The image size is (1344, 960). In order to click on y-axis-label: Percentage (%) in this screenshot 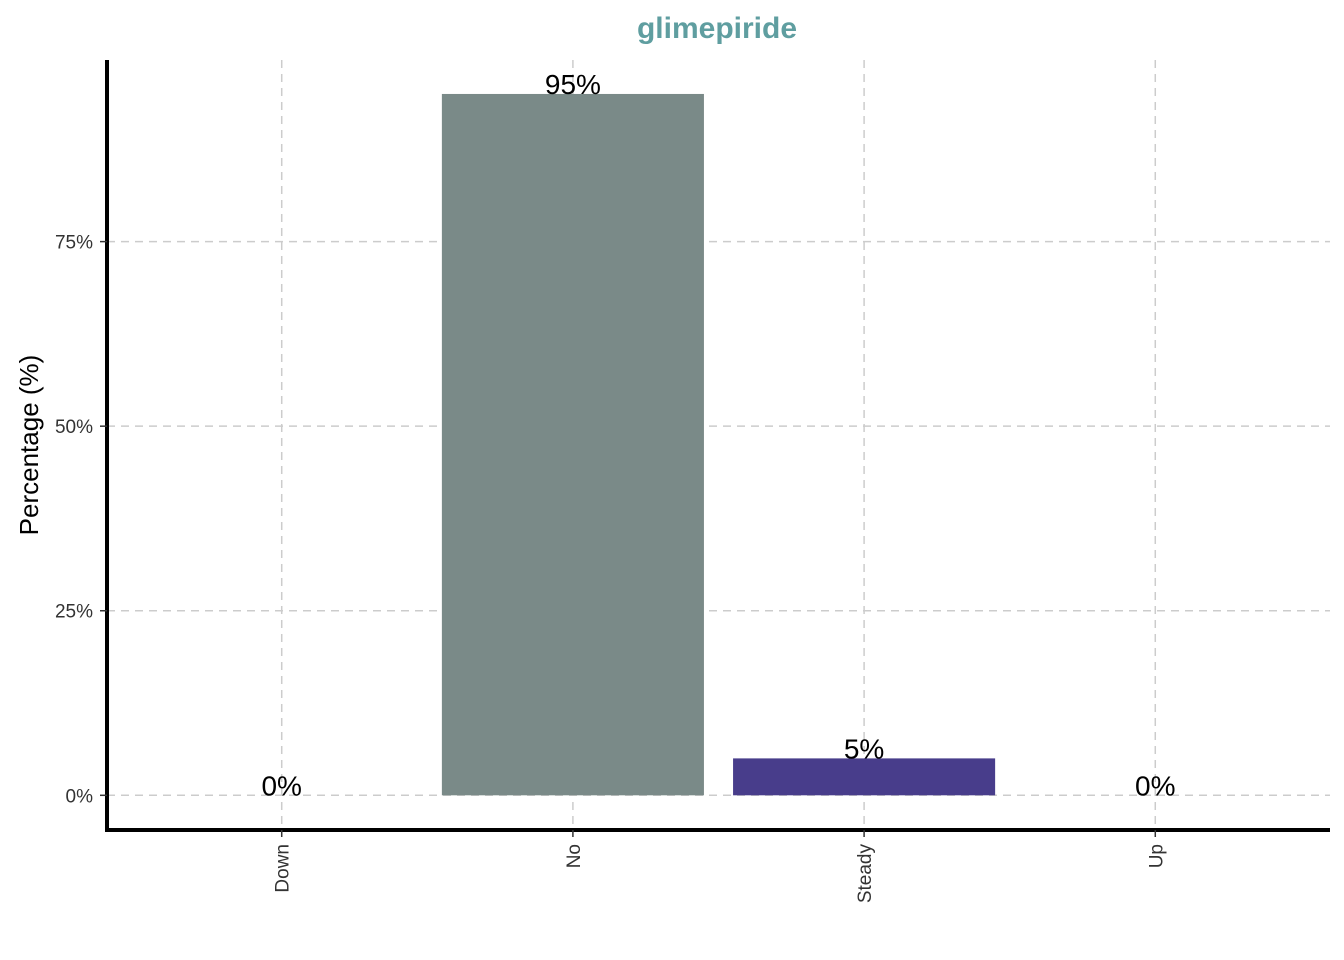, I will do `click(29, 445)`.